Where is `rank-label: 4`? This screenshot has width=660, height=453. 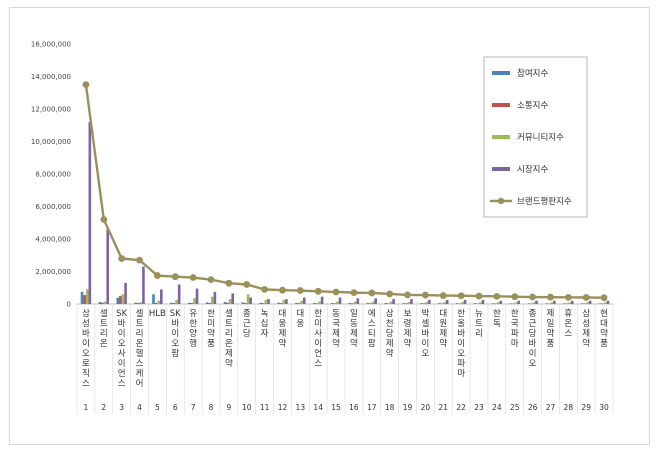 rank-label: 4 is located at coordinates (139, 407).